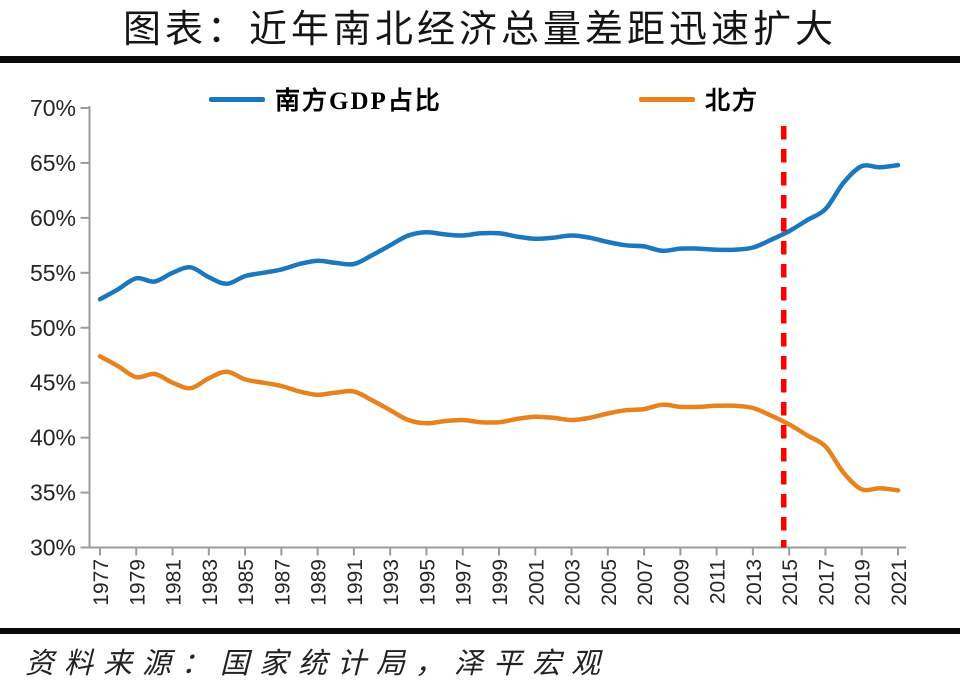  Describe the element at coordinates (718, 581) in the screenshot. I see `x-tick-label: 2011` at that location.